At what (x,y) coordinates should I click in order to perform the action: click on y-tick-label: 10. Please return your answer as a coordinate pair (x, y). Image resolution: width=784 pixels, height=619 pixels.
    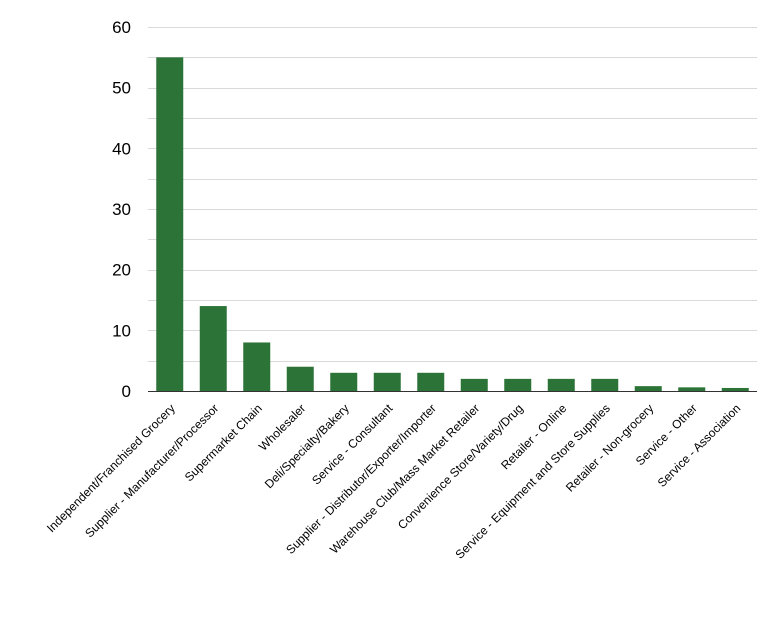
    Looking at the image, I should click on (121, 330).